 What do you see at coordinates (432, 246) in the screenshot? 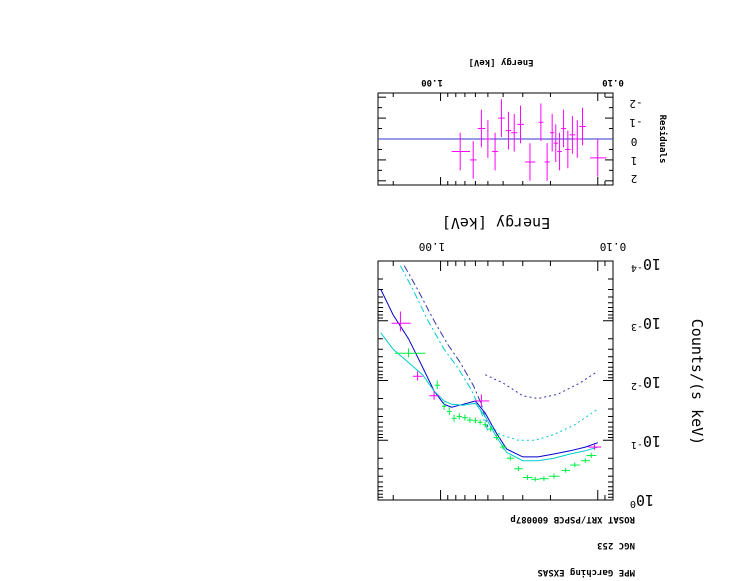
I see `spectrum-x-tick-label-100: 1.00` at bounding box center [432, 246].